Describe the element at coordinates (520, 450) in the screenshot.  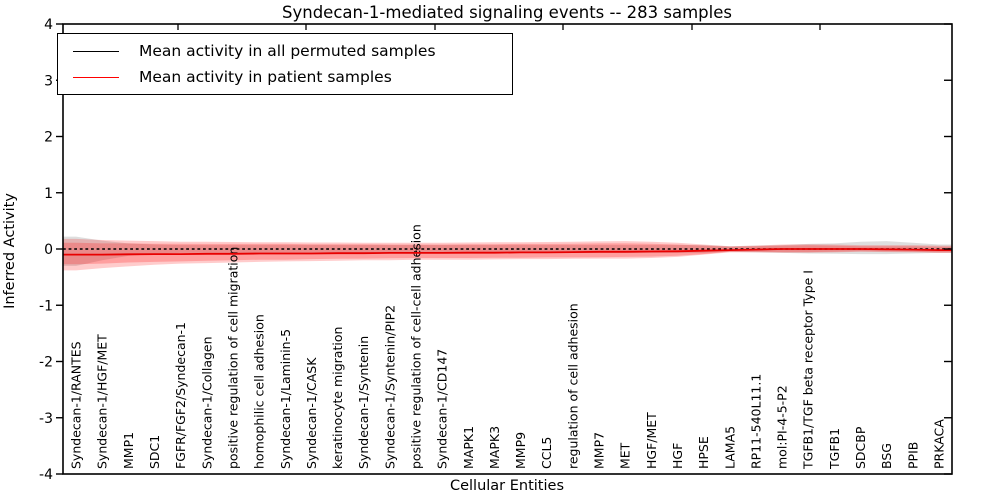
I see `x-tick-label: MMP9` at that location.